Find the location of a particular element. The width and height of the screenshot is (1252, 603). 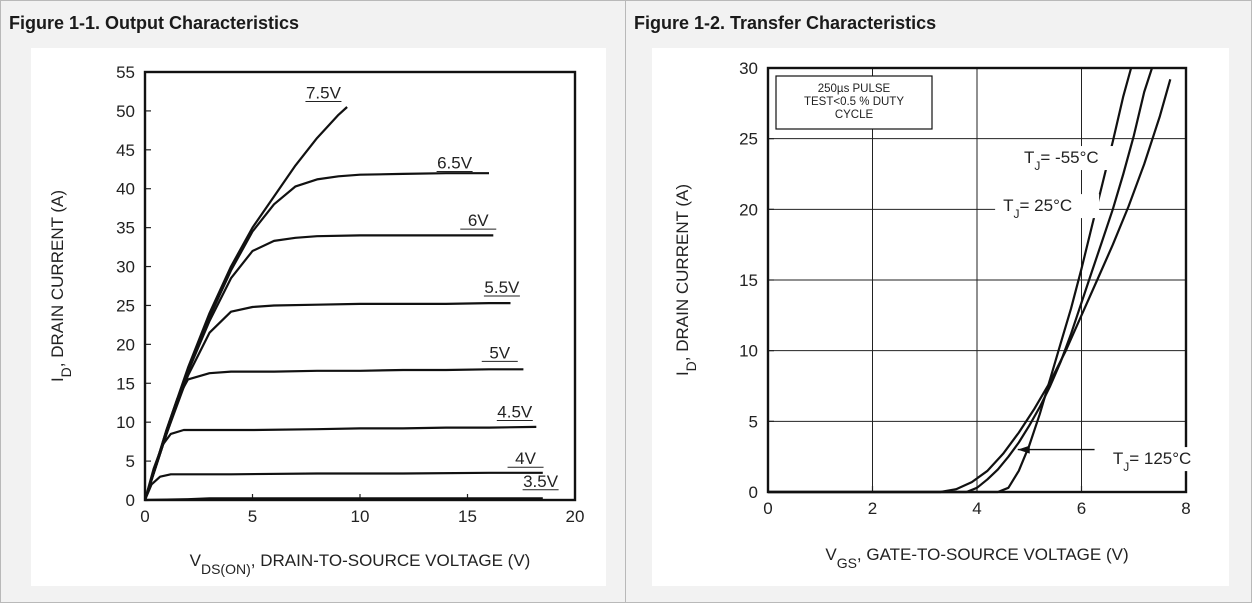

x-axis-label: VDS(ON), DRAIN-TO-SOURCE VOLTAGE (V) is located at coordinates (360, 564).